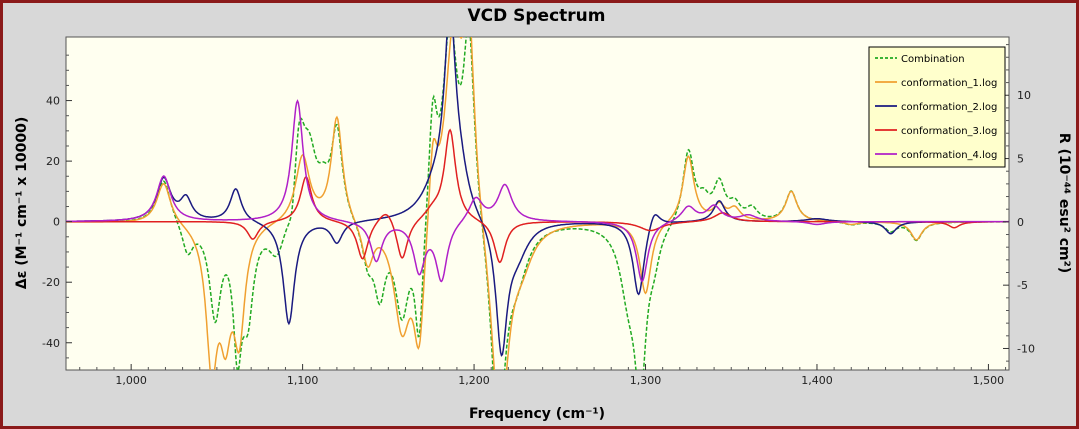  I want to click on x-tick-label: 1,100, so click(303, 380).